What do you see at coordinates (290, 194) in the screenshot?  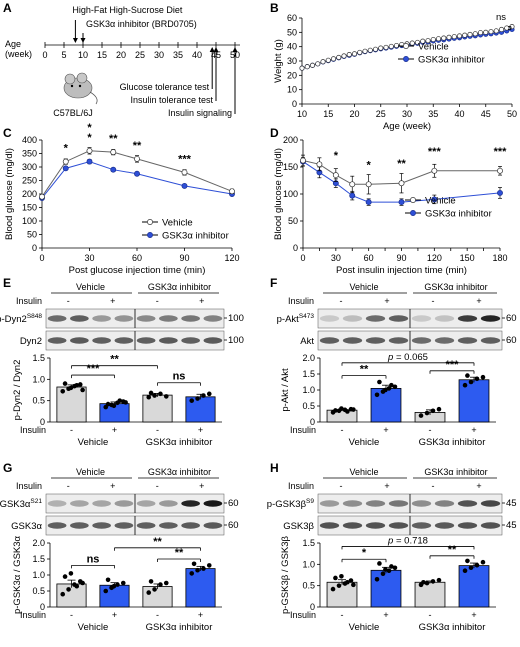 I see `y-tick-label: 100` at bounding box center [290, 194].